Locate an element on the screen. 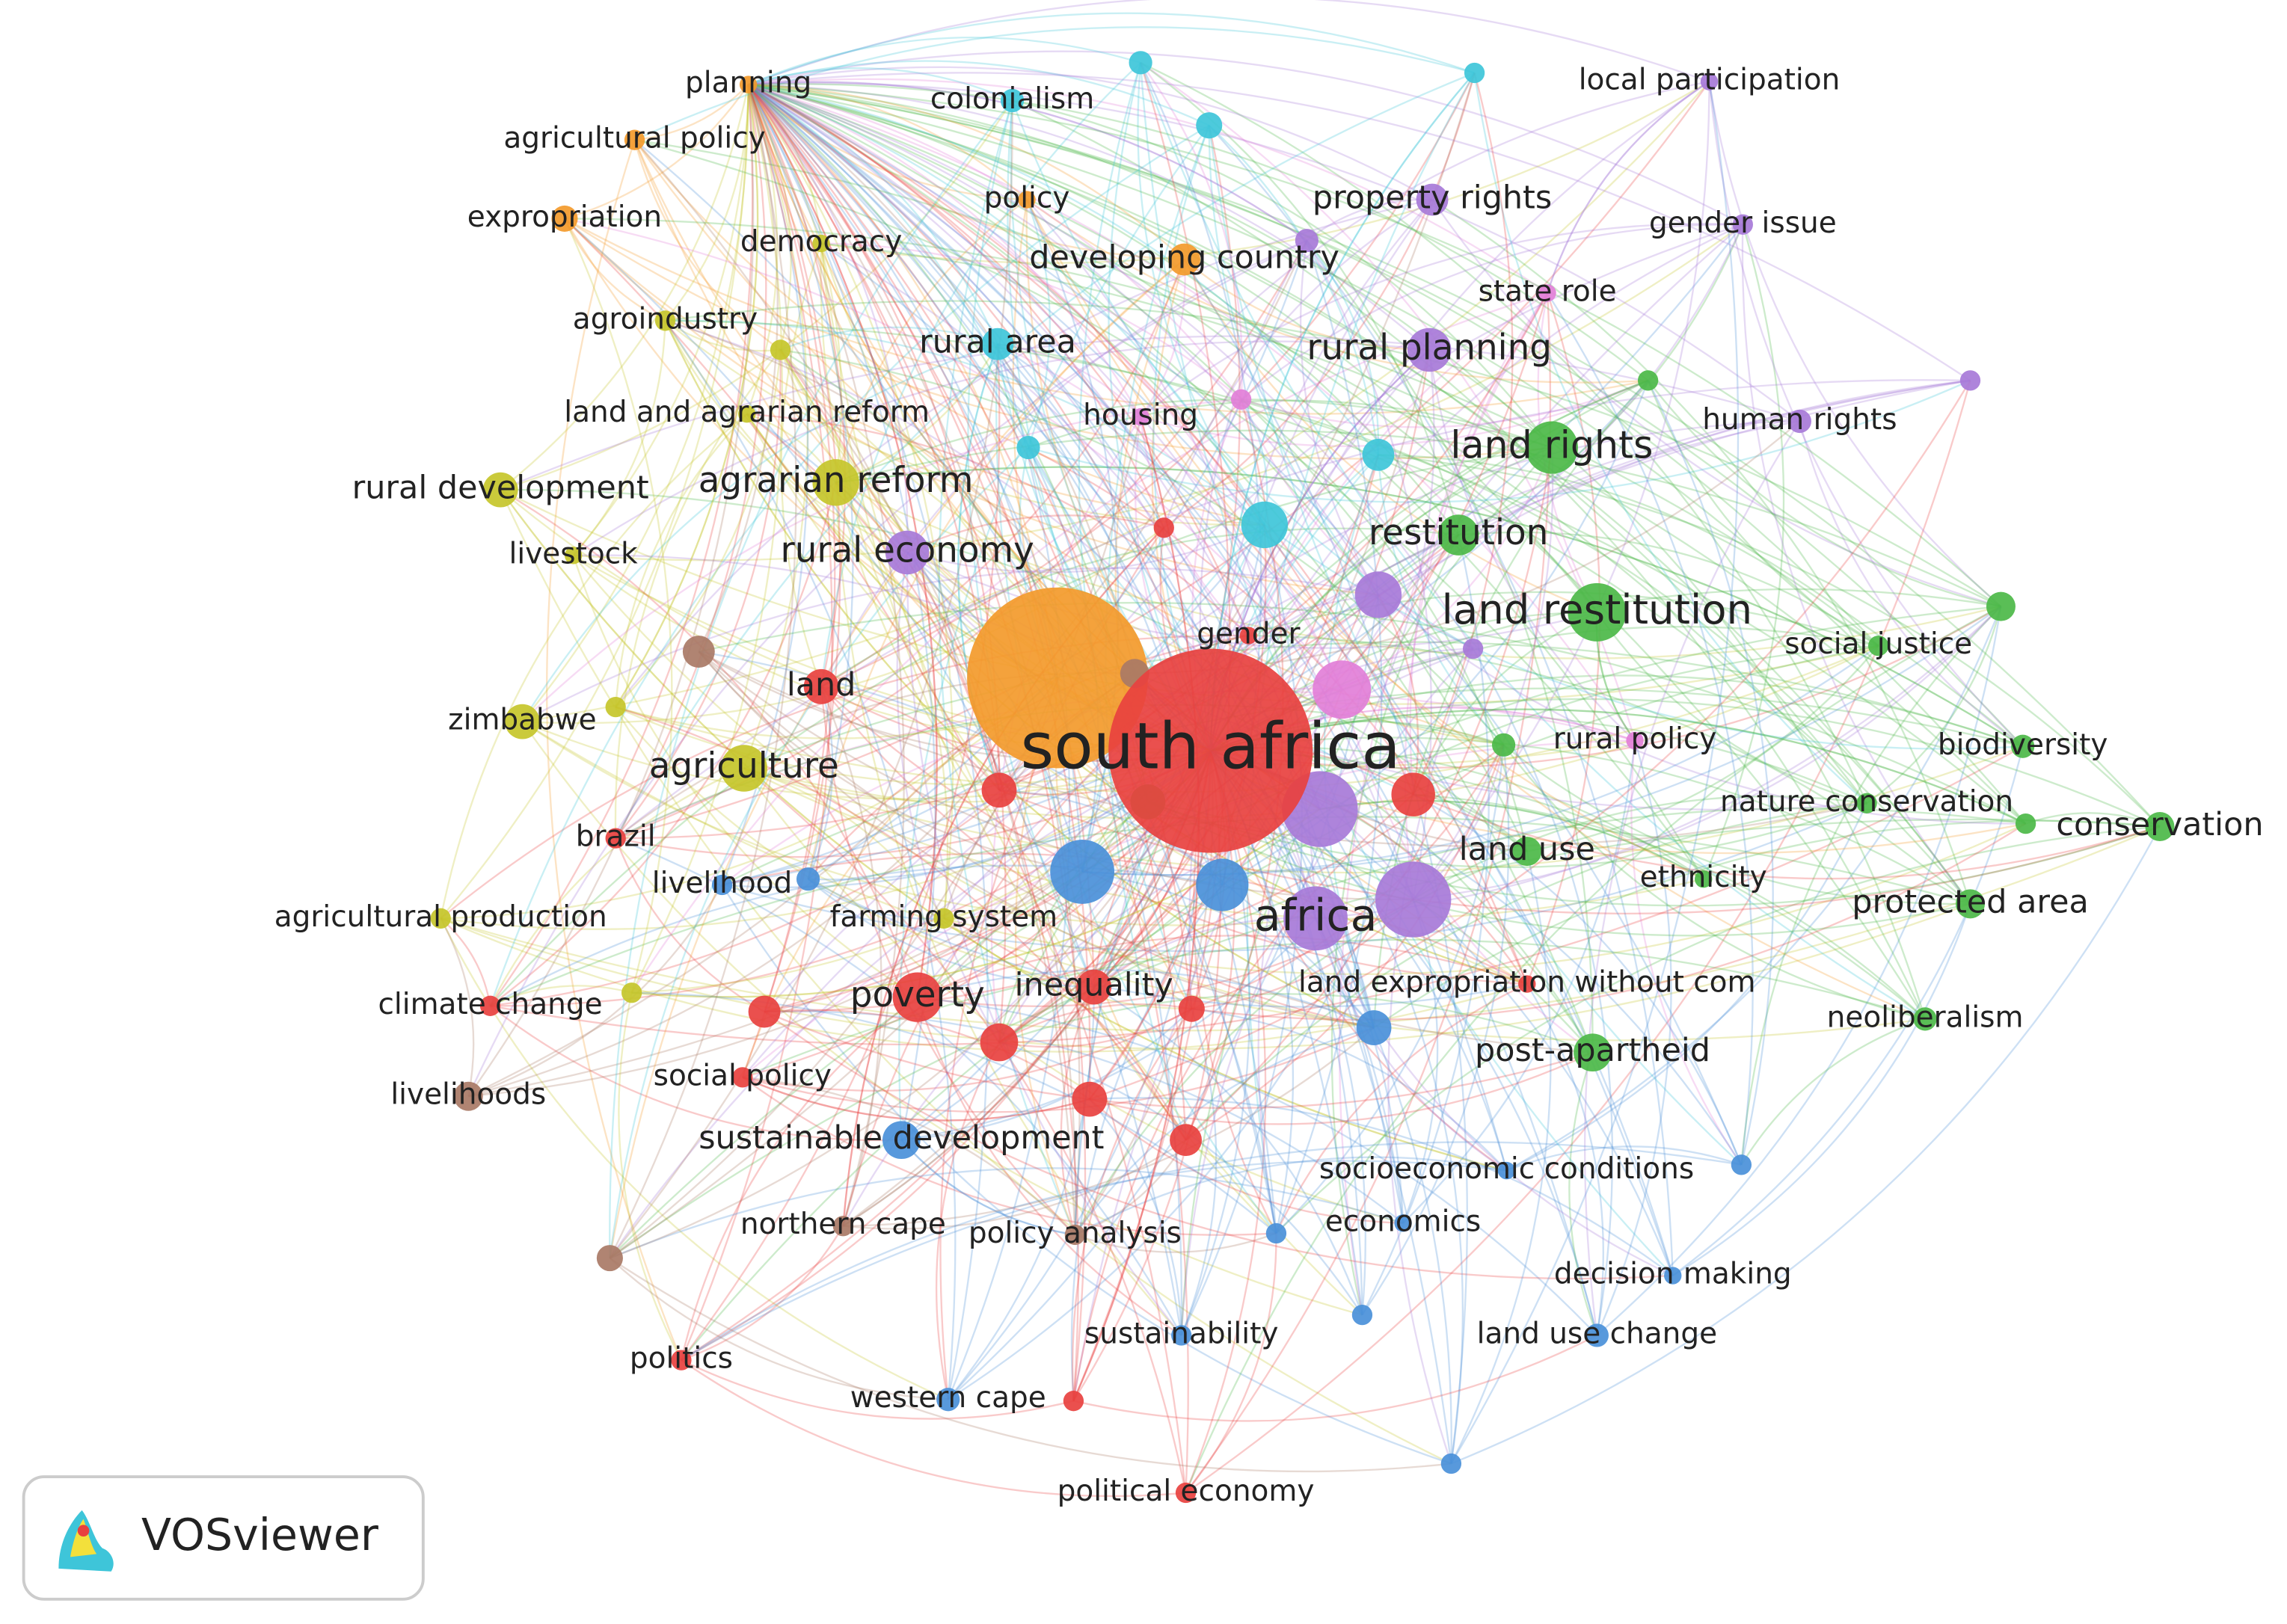 The image size is (2287, 1624). node-label: housing is located at coordinates (1140, 415).